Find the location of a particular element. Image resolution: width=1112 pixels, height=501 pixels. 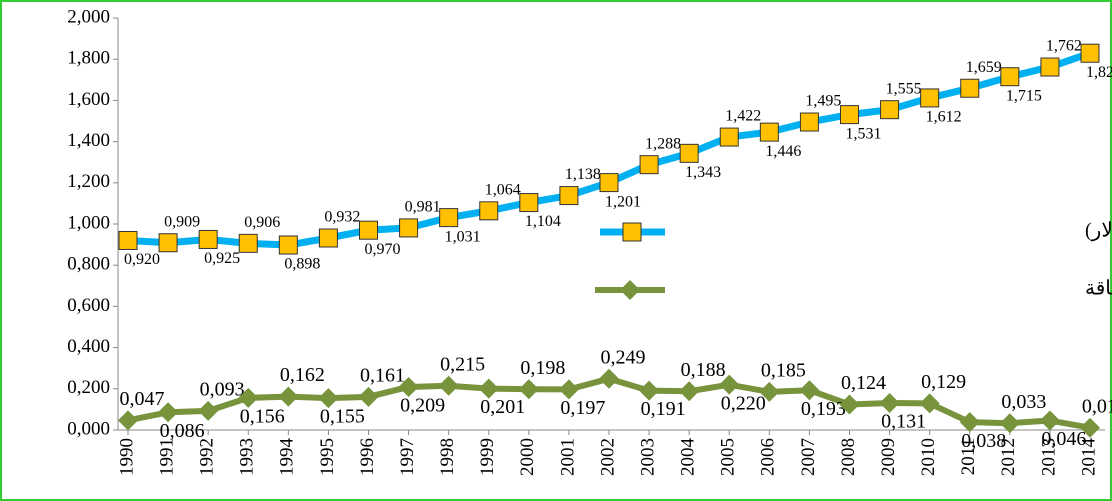

x-tick-label: 1993 is located at coordinates (247, 457).